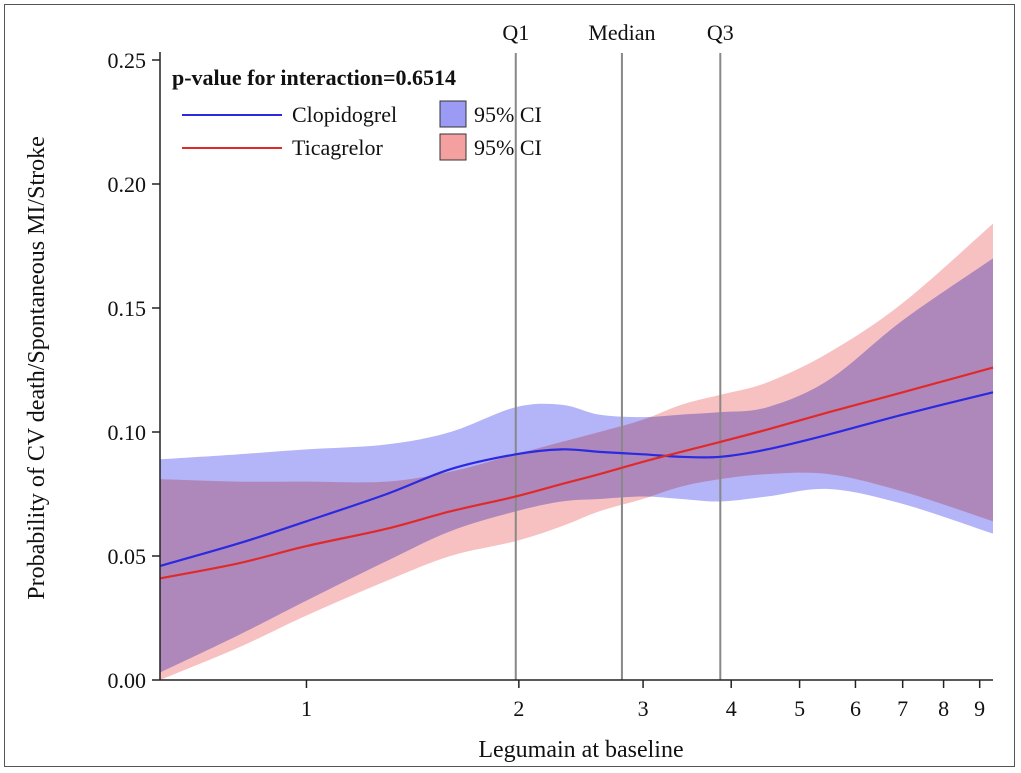 The image size is (1021, 773). What do you see at coordinates (127, 432) in the screenshot?
I see `y-tick-label: 0.10` at bounding box center [127, 432].